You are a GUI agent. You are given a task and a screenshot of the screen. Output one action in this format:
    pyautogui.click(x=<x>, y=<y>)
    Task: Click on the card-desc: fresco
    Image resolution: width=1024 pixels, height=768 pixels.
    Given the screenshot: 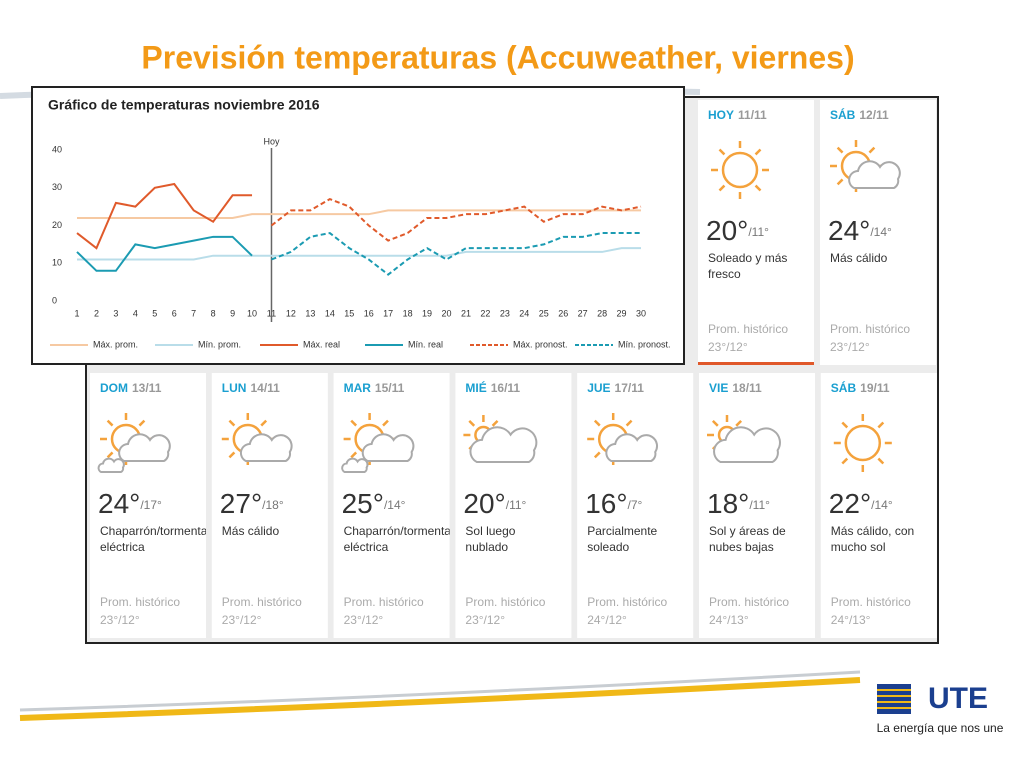 What is the action you would take?
    pyautogui.click(x=724, y=274)
    